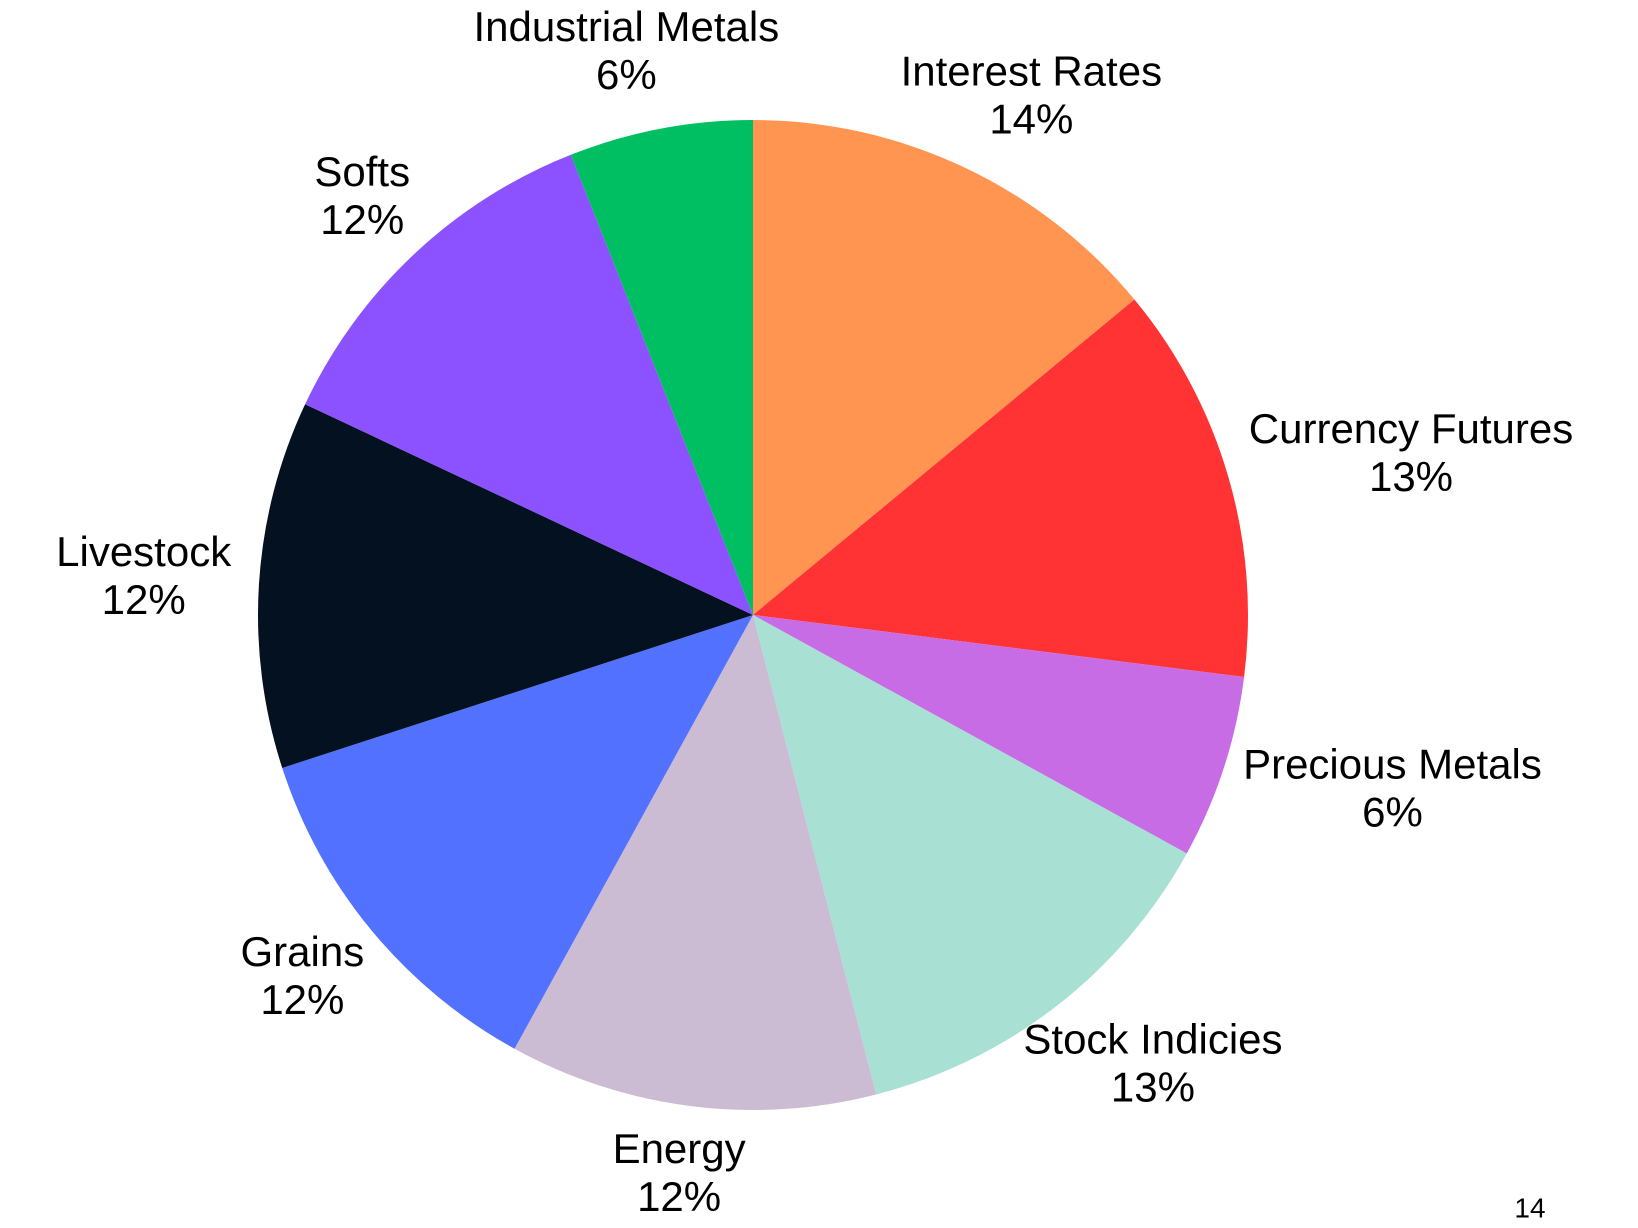  What do you see at coordinates (679, 1148) in the screenshot?
I see `slice-label: Energy` at bounding box center [679, 1148].